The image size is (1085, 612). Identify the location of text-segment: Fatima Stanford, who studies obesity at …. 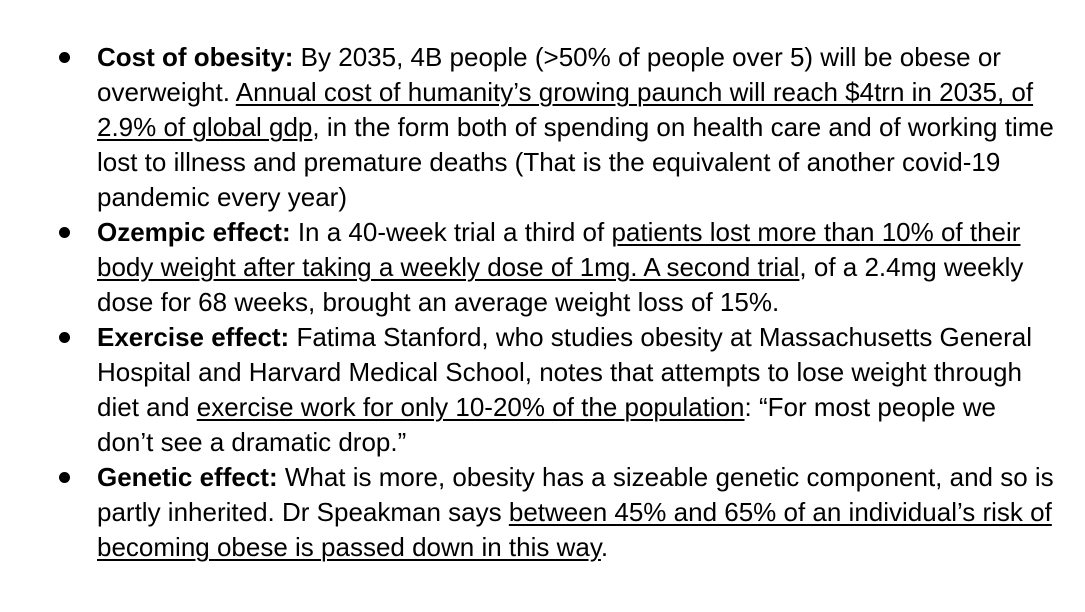
(565, 372).